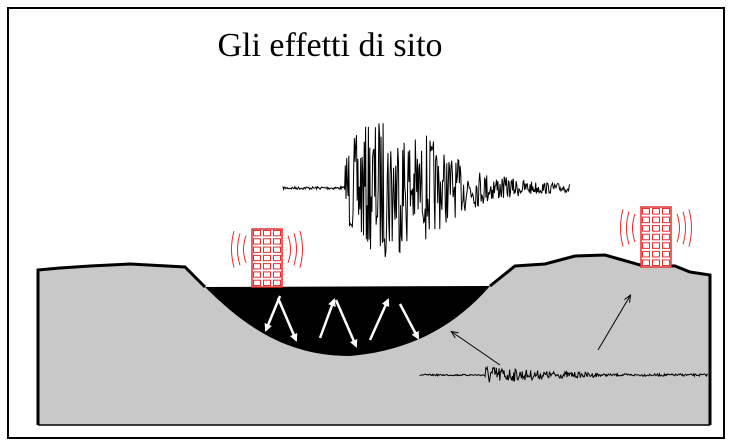 This screenshot has width=732, height=446. Describe the element at coordinates (329, 45) in the screenshot. I see `title: Gli effetti di sito` at that location.